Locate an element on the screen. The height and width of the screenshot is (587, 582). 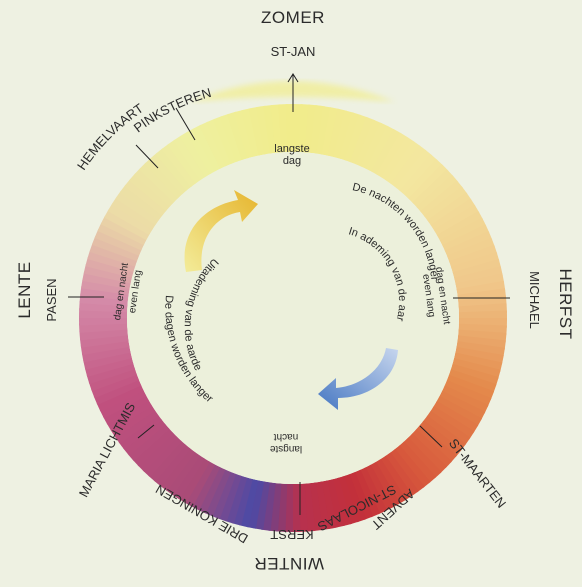
festival-st-jan: ST-JAN is located at coordinates (293, 51).